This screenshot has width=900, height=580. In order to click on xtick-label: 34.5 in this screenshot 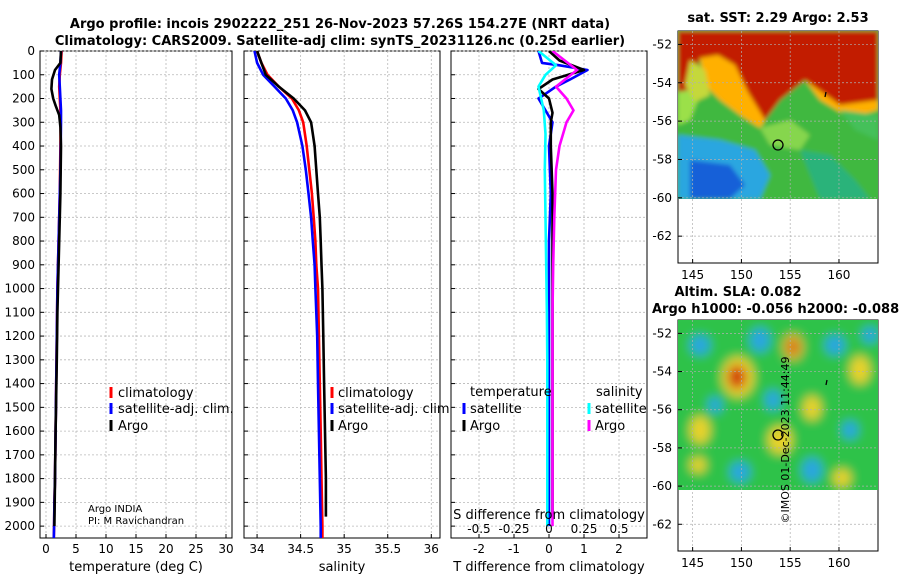, I will do `click(300, 549)`.